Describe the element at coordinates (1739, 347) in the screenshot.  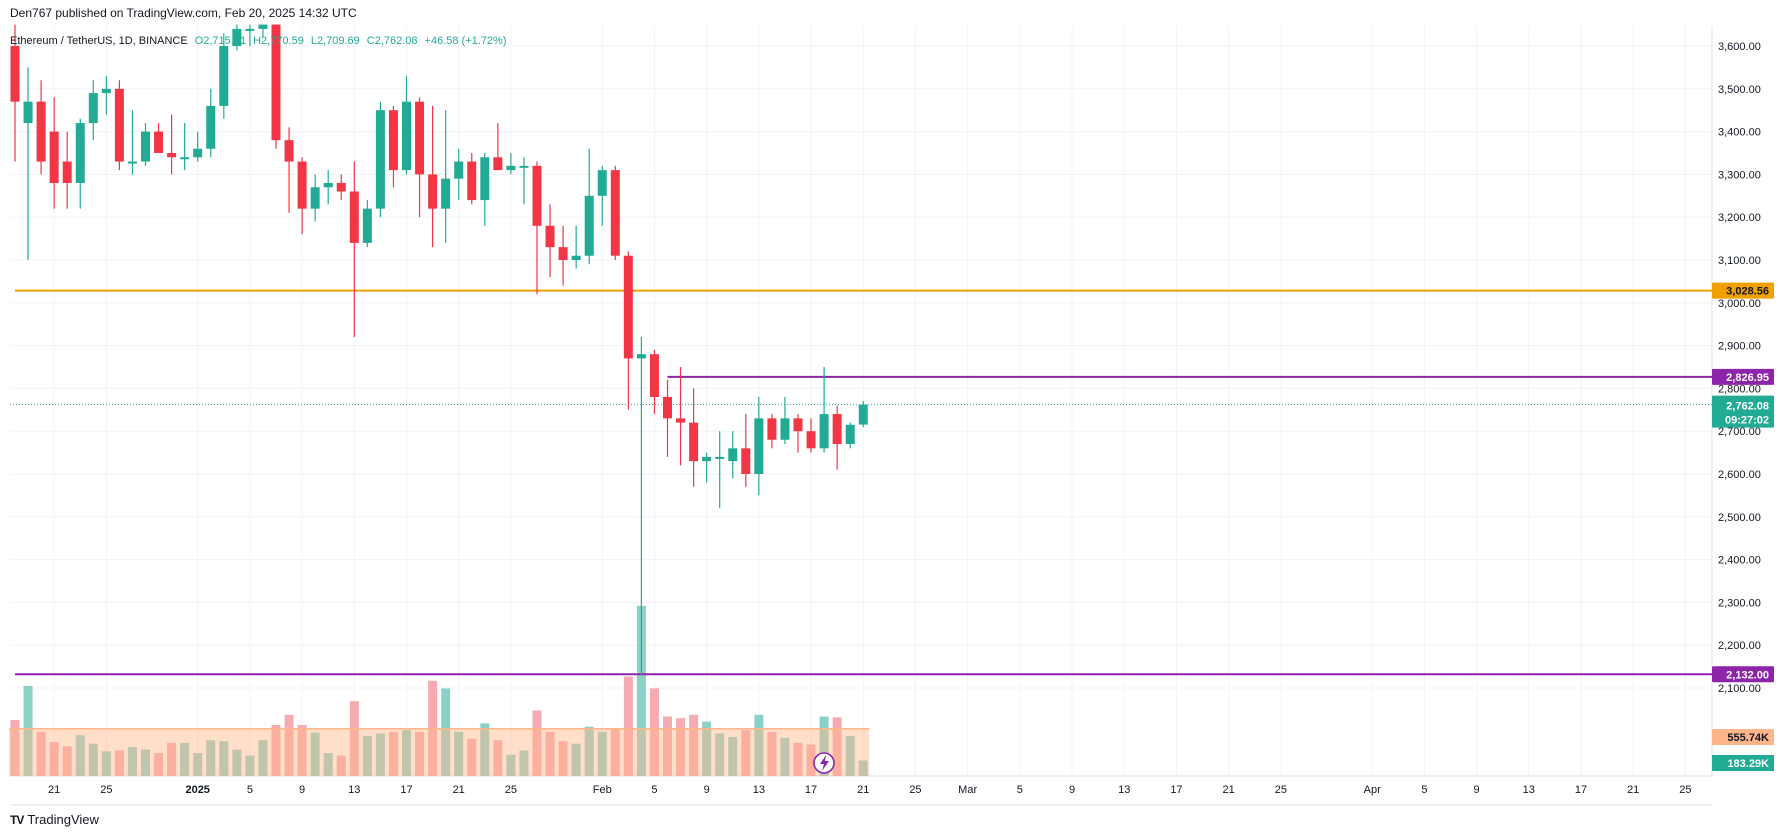
I see `price-tick-label: 2,900.00` at that location.